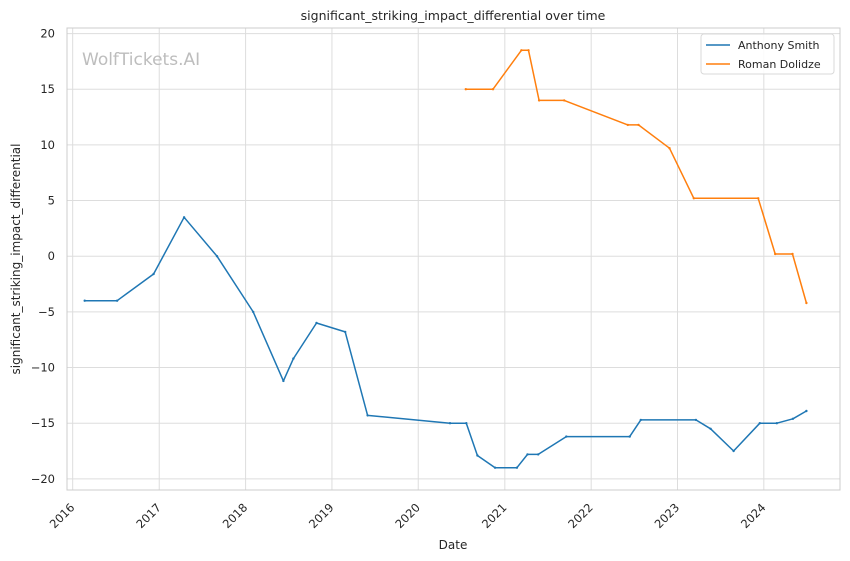 The image size is (850, 561). I want to click on legend-label-anthony-smith: Anthony Smith, so click(779, 45).